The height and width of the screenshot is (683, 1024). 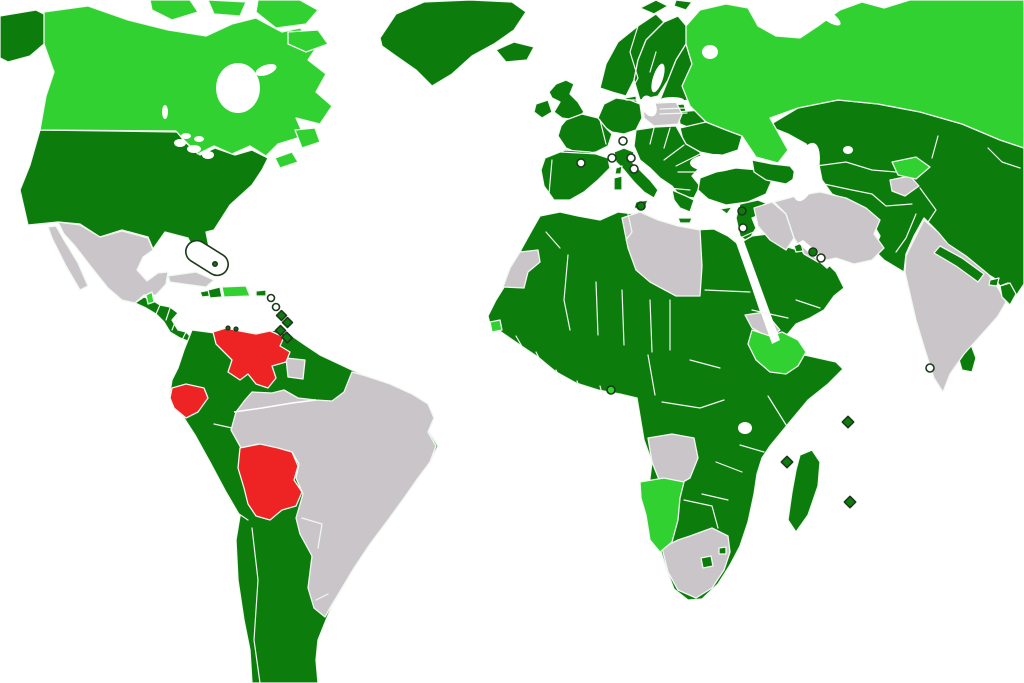 What do you see at coordinates (673, 460) in the screenshot?
I see `country-angola` at bounding box center [673, 460].